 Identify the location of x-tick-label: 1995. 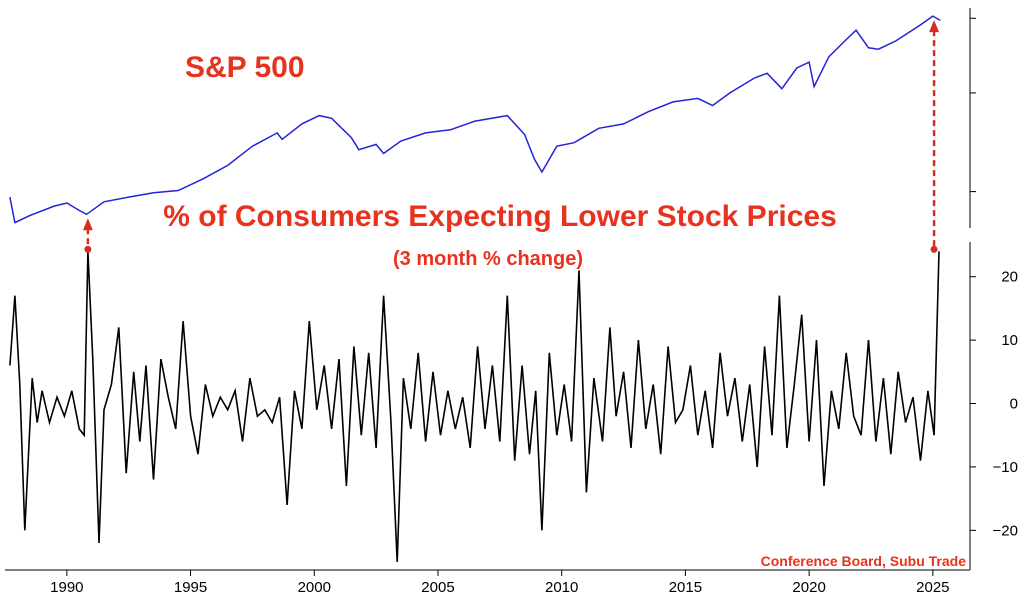
(190, 587).